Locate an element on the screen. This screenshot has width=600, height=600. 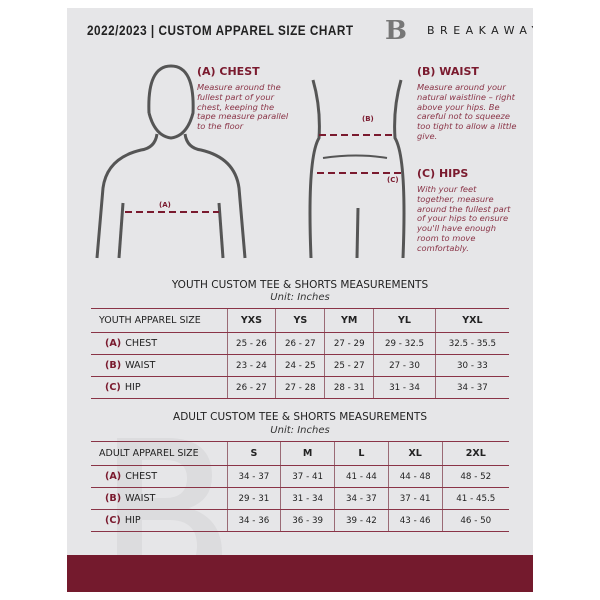
size-header: L is located at coordinates (361, 453).